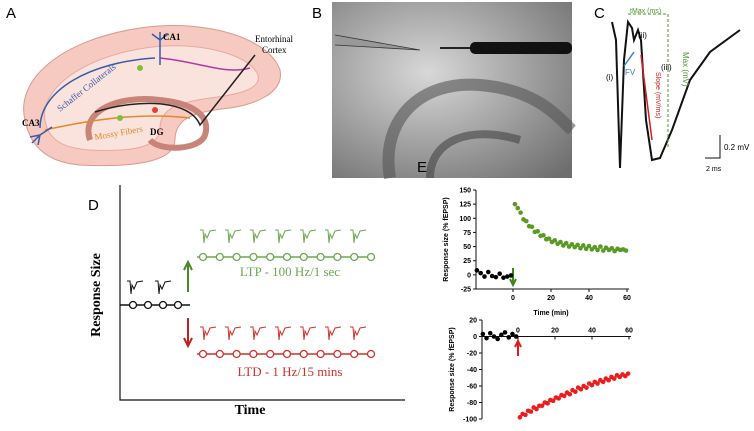  I want to click on region-label: Cortex, so click(274, 50).